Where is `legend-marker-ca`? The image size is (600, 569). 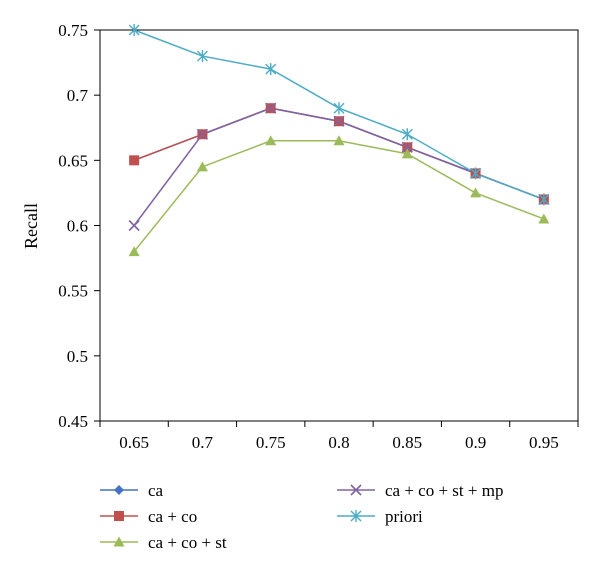
legend-marker-ca is located at coordinates (119, 490).